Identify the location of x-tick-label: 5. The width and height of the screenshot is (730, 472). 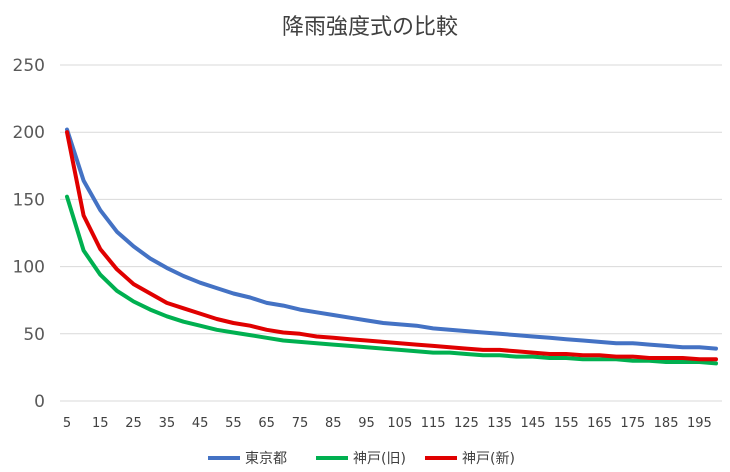
(67, 423).